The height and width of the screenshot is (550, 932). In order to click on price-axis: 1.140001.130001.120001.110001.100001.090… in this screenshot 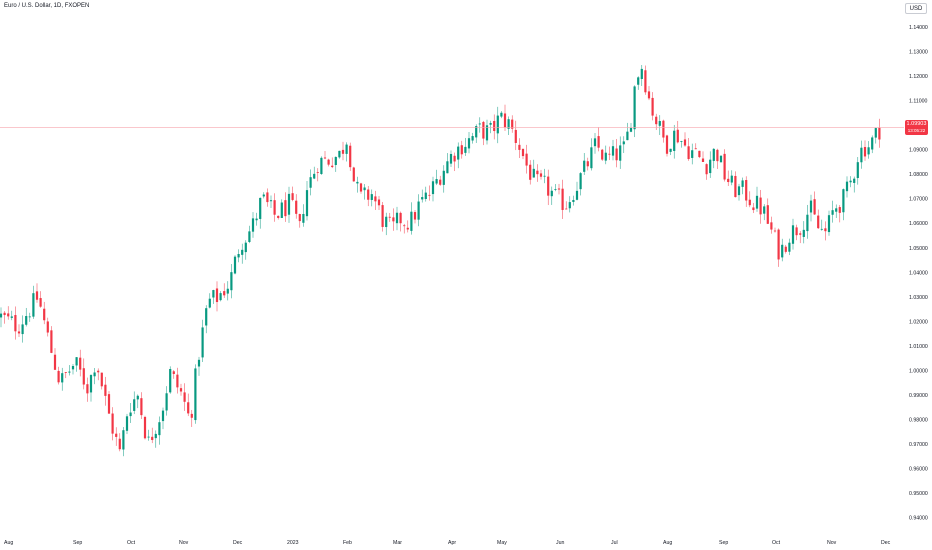, I will do `click(918, 273)`.